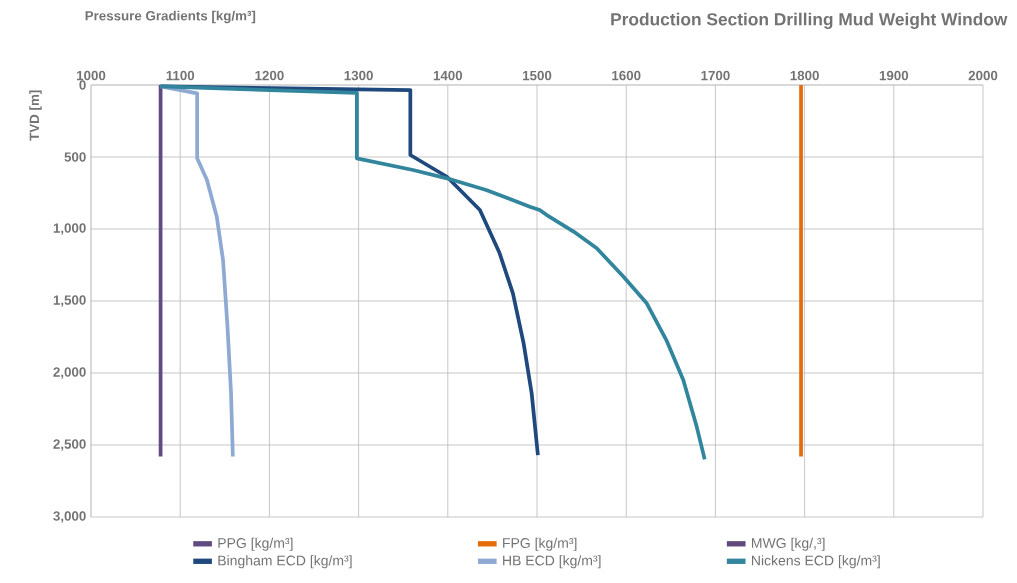 The image size is (1017, 583). What do you see at coordinates (69, 301) in the screenshot?
I see `y-tick-label: 1,500` at bounding box center [69, 301].